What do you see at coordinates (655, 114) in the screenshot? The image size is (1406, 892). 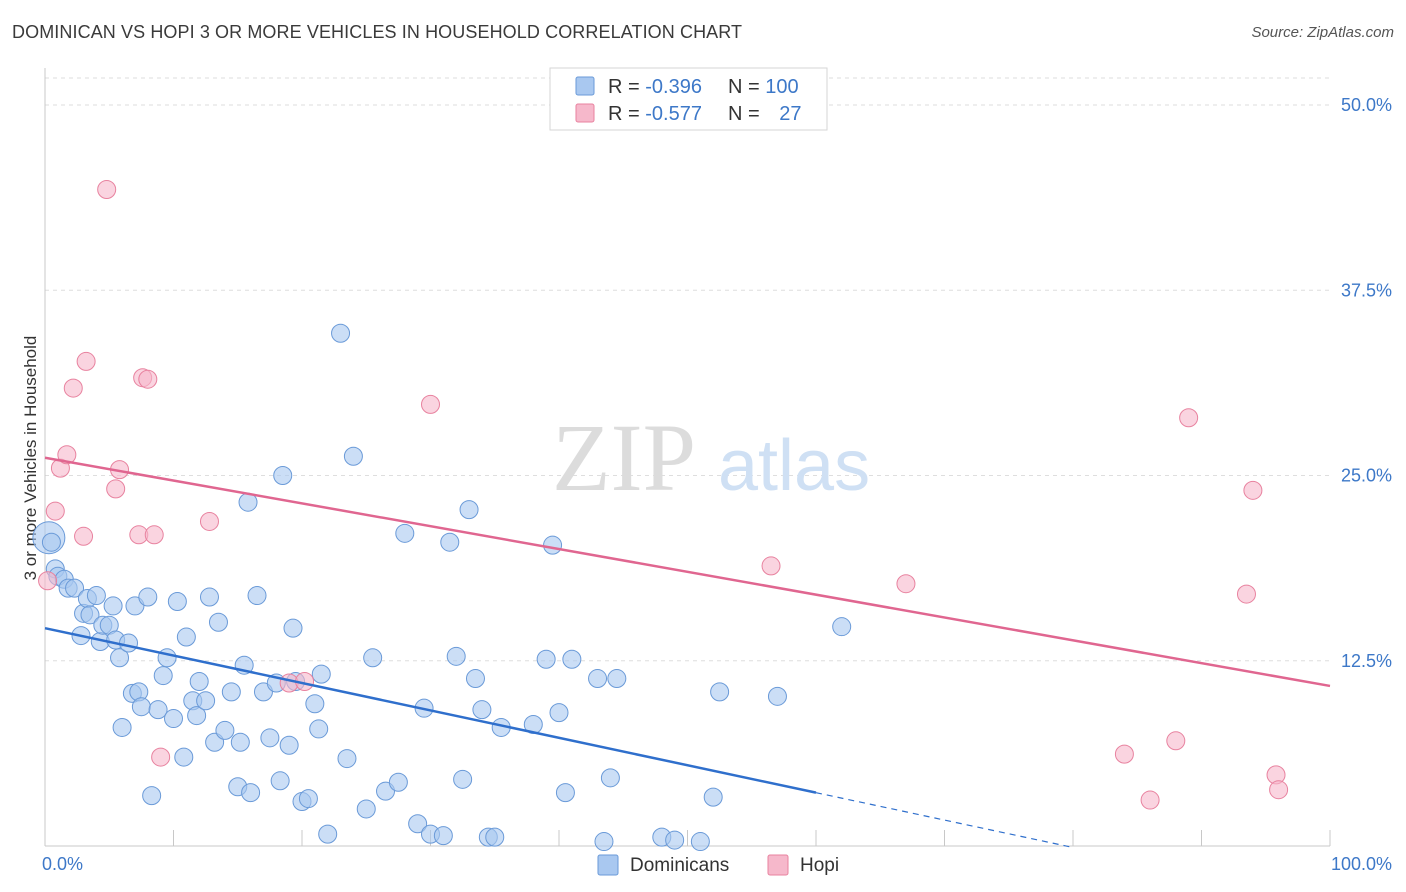 I see `svg-text: R = -0.577` at bounding box center [655, 114].